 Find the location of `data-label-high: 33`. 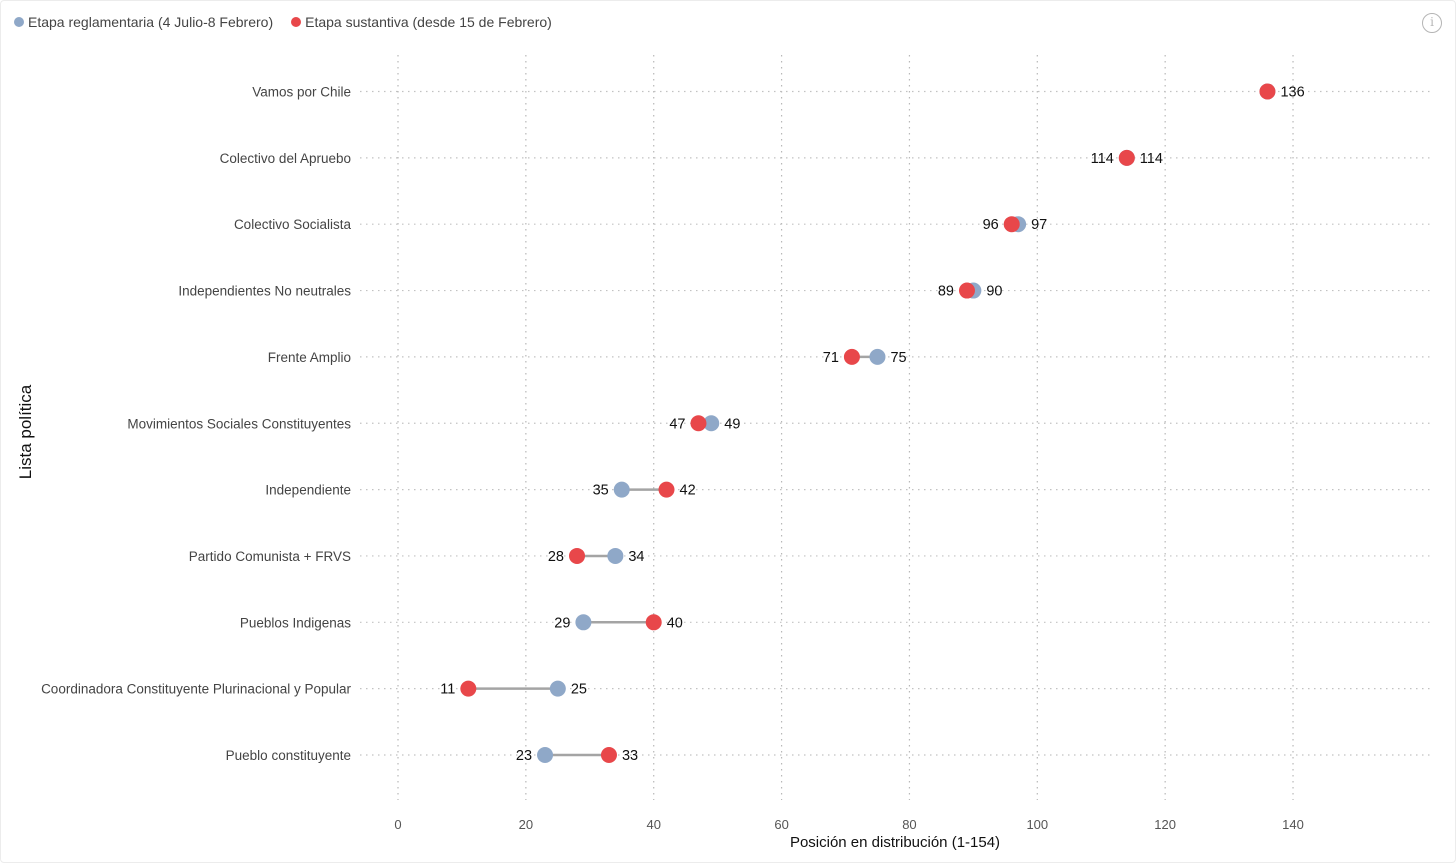

data-label-high: 33 is located at coordinates (630, 756).